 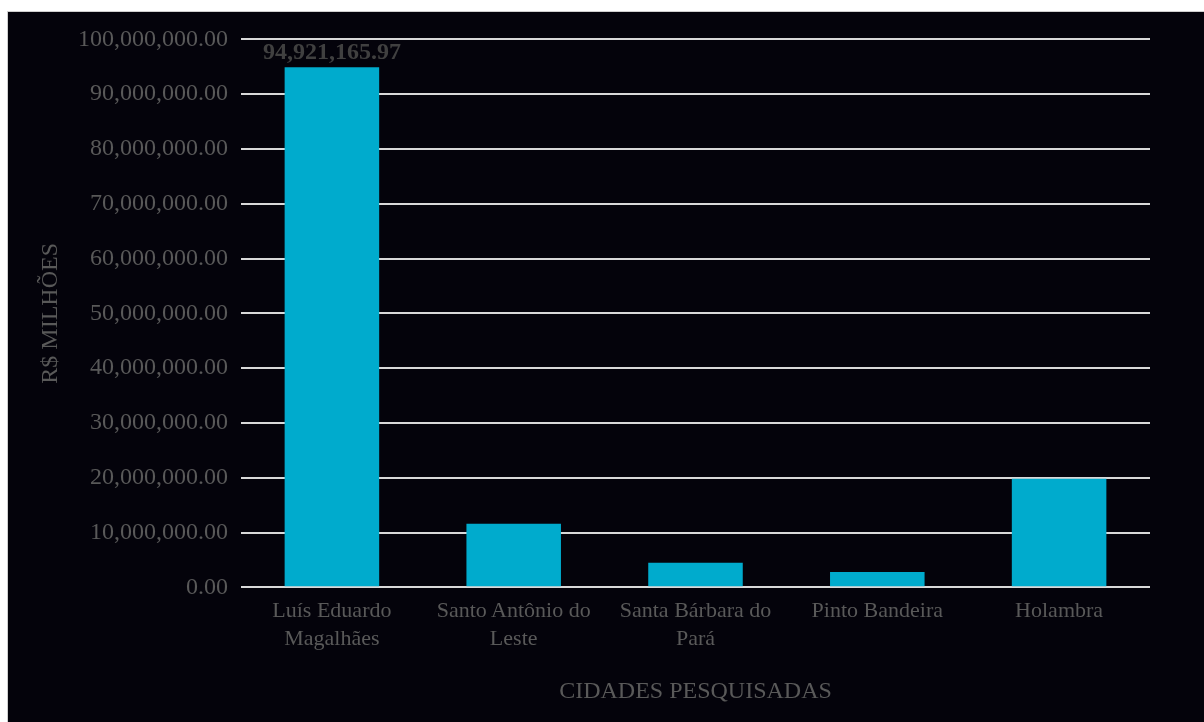 What do you see at coordinates (1059, 610) in the screenshot?
I see `x-tick-label: Holambra` at bounding box center [1059, 610].